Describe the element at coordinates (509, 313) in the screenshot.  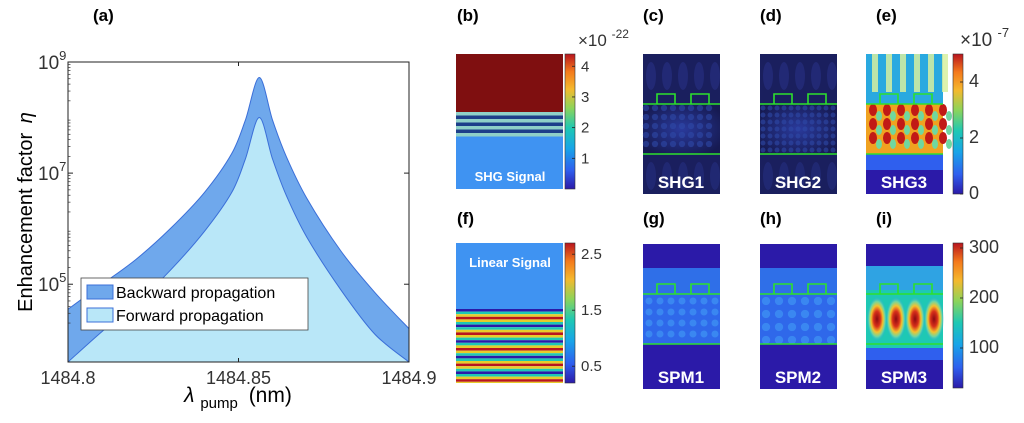
I see `linear-signal-map` at that location.